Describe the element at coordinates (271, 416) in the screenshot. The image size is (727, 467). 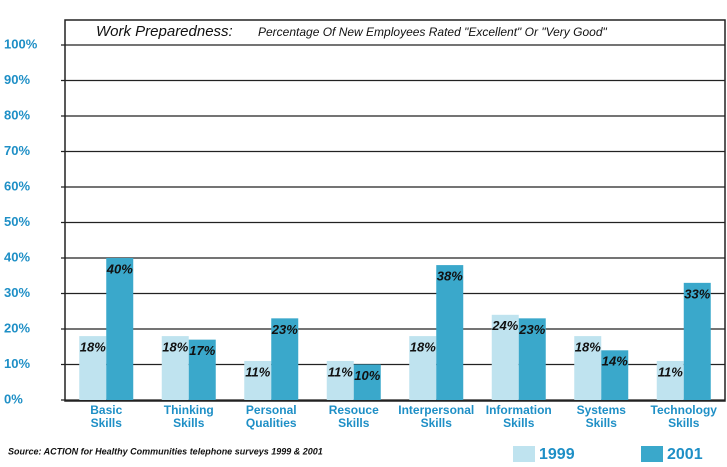
I see `x-tick-label: Personal Qualities` at that location.